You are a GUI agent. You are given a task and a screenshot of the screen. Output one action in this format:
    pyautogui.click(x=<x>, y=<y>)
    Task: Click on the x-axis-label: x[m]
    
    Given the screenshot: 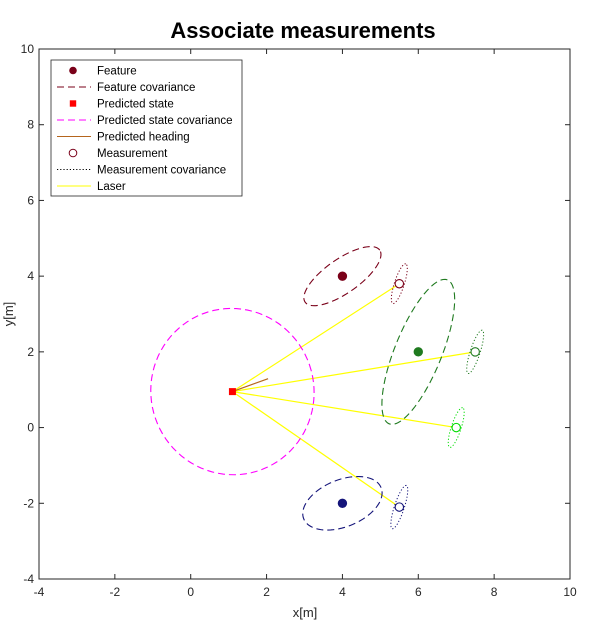 What is the action you would take?
    pyautogui.click(x=305, y=612)
    